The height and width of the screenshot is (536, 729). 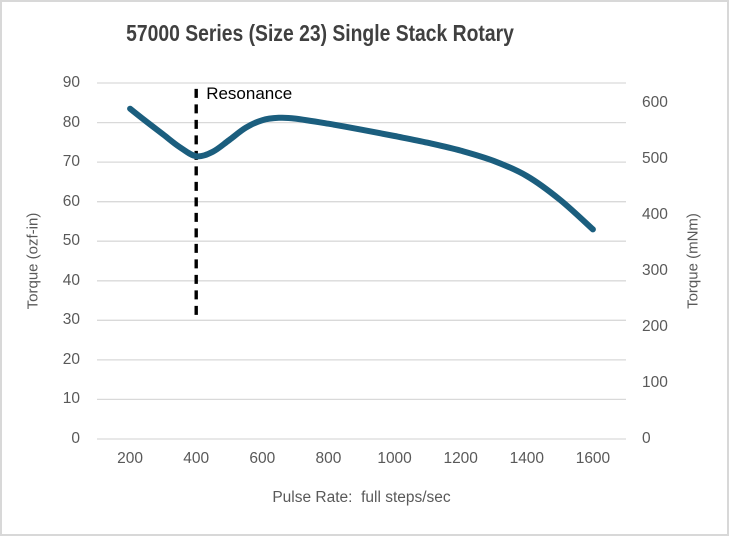 I want to click on y-tick-label-left: 0, so click(x=75, y=438).